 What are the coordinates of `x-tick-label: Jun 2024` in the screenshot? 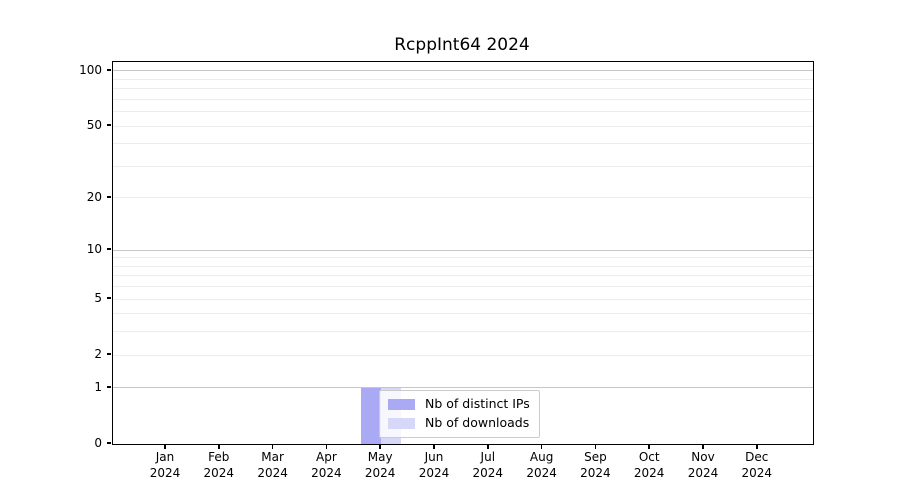 It's located at (434, 465).